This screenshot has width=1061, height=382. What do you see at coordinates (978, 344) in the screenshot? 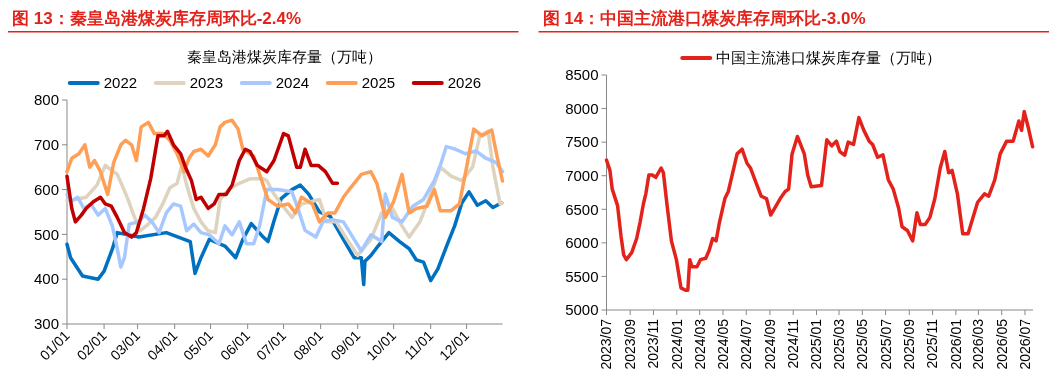
I see `x-tick-label: 2026/03` at bounding box center [978, 344].